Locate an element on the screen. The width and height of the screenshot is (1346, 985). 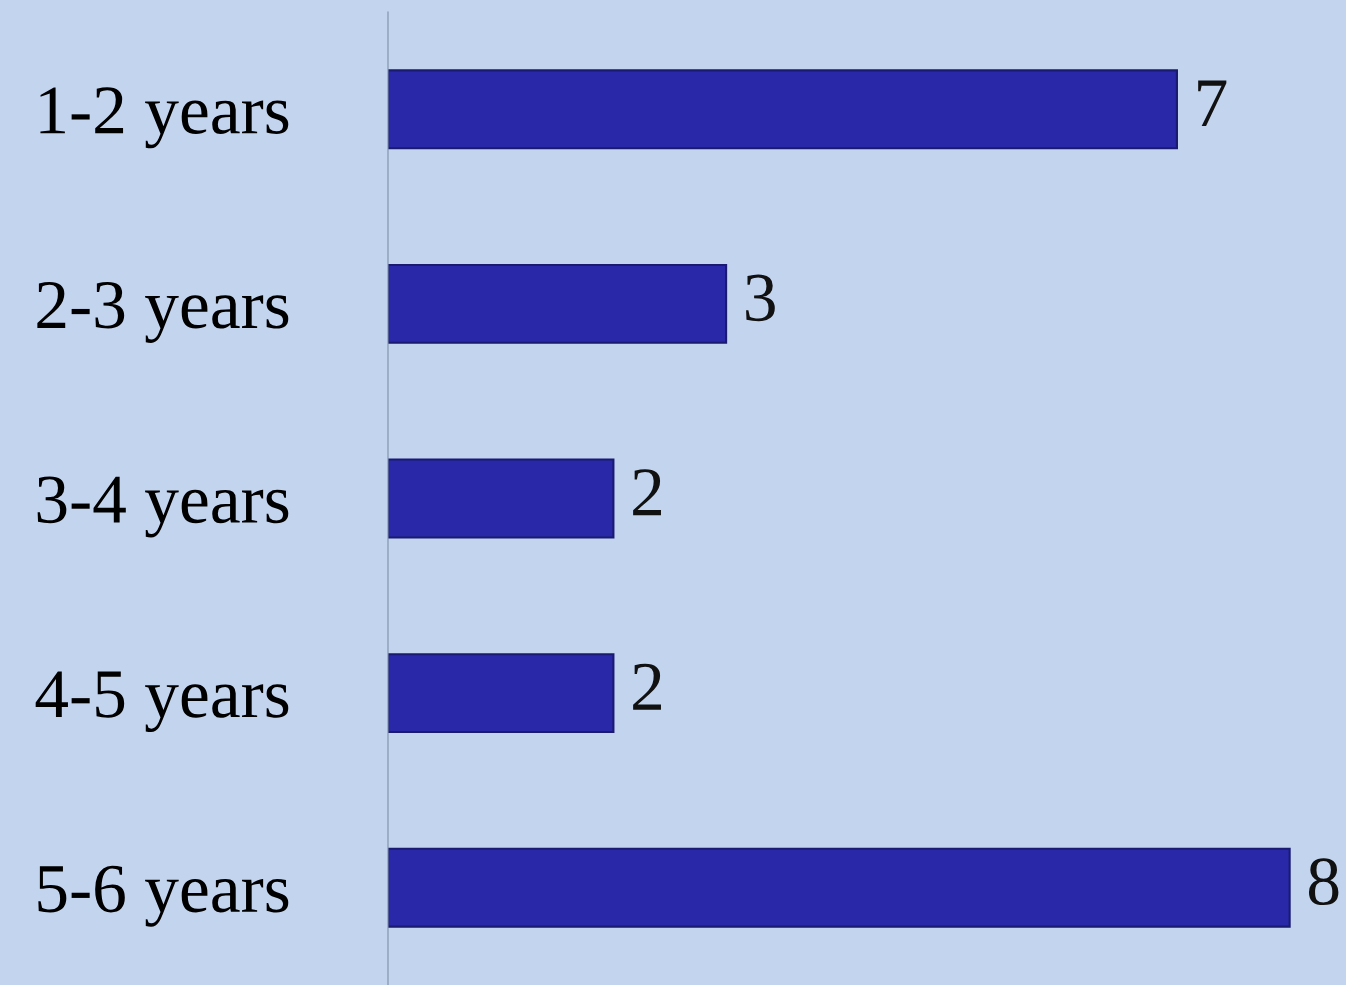
data-label: 8 is located at coordinates (1323, 882).